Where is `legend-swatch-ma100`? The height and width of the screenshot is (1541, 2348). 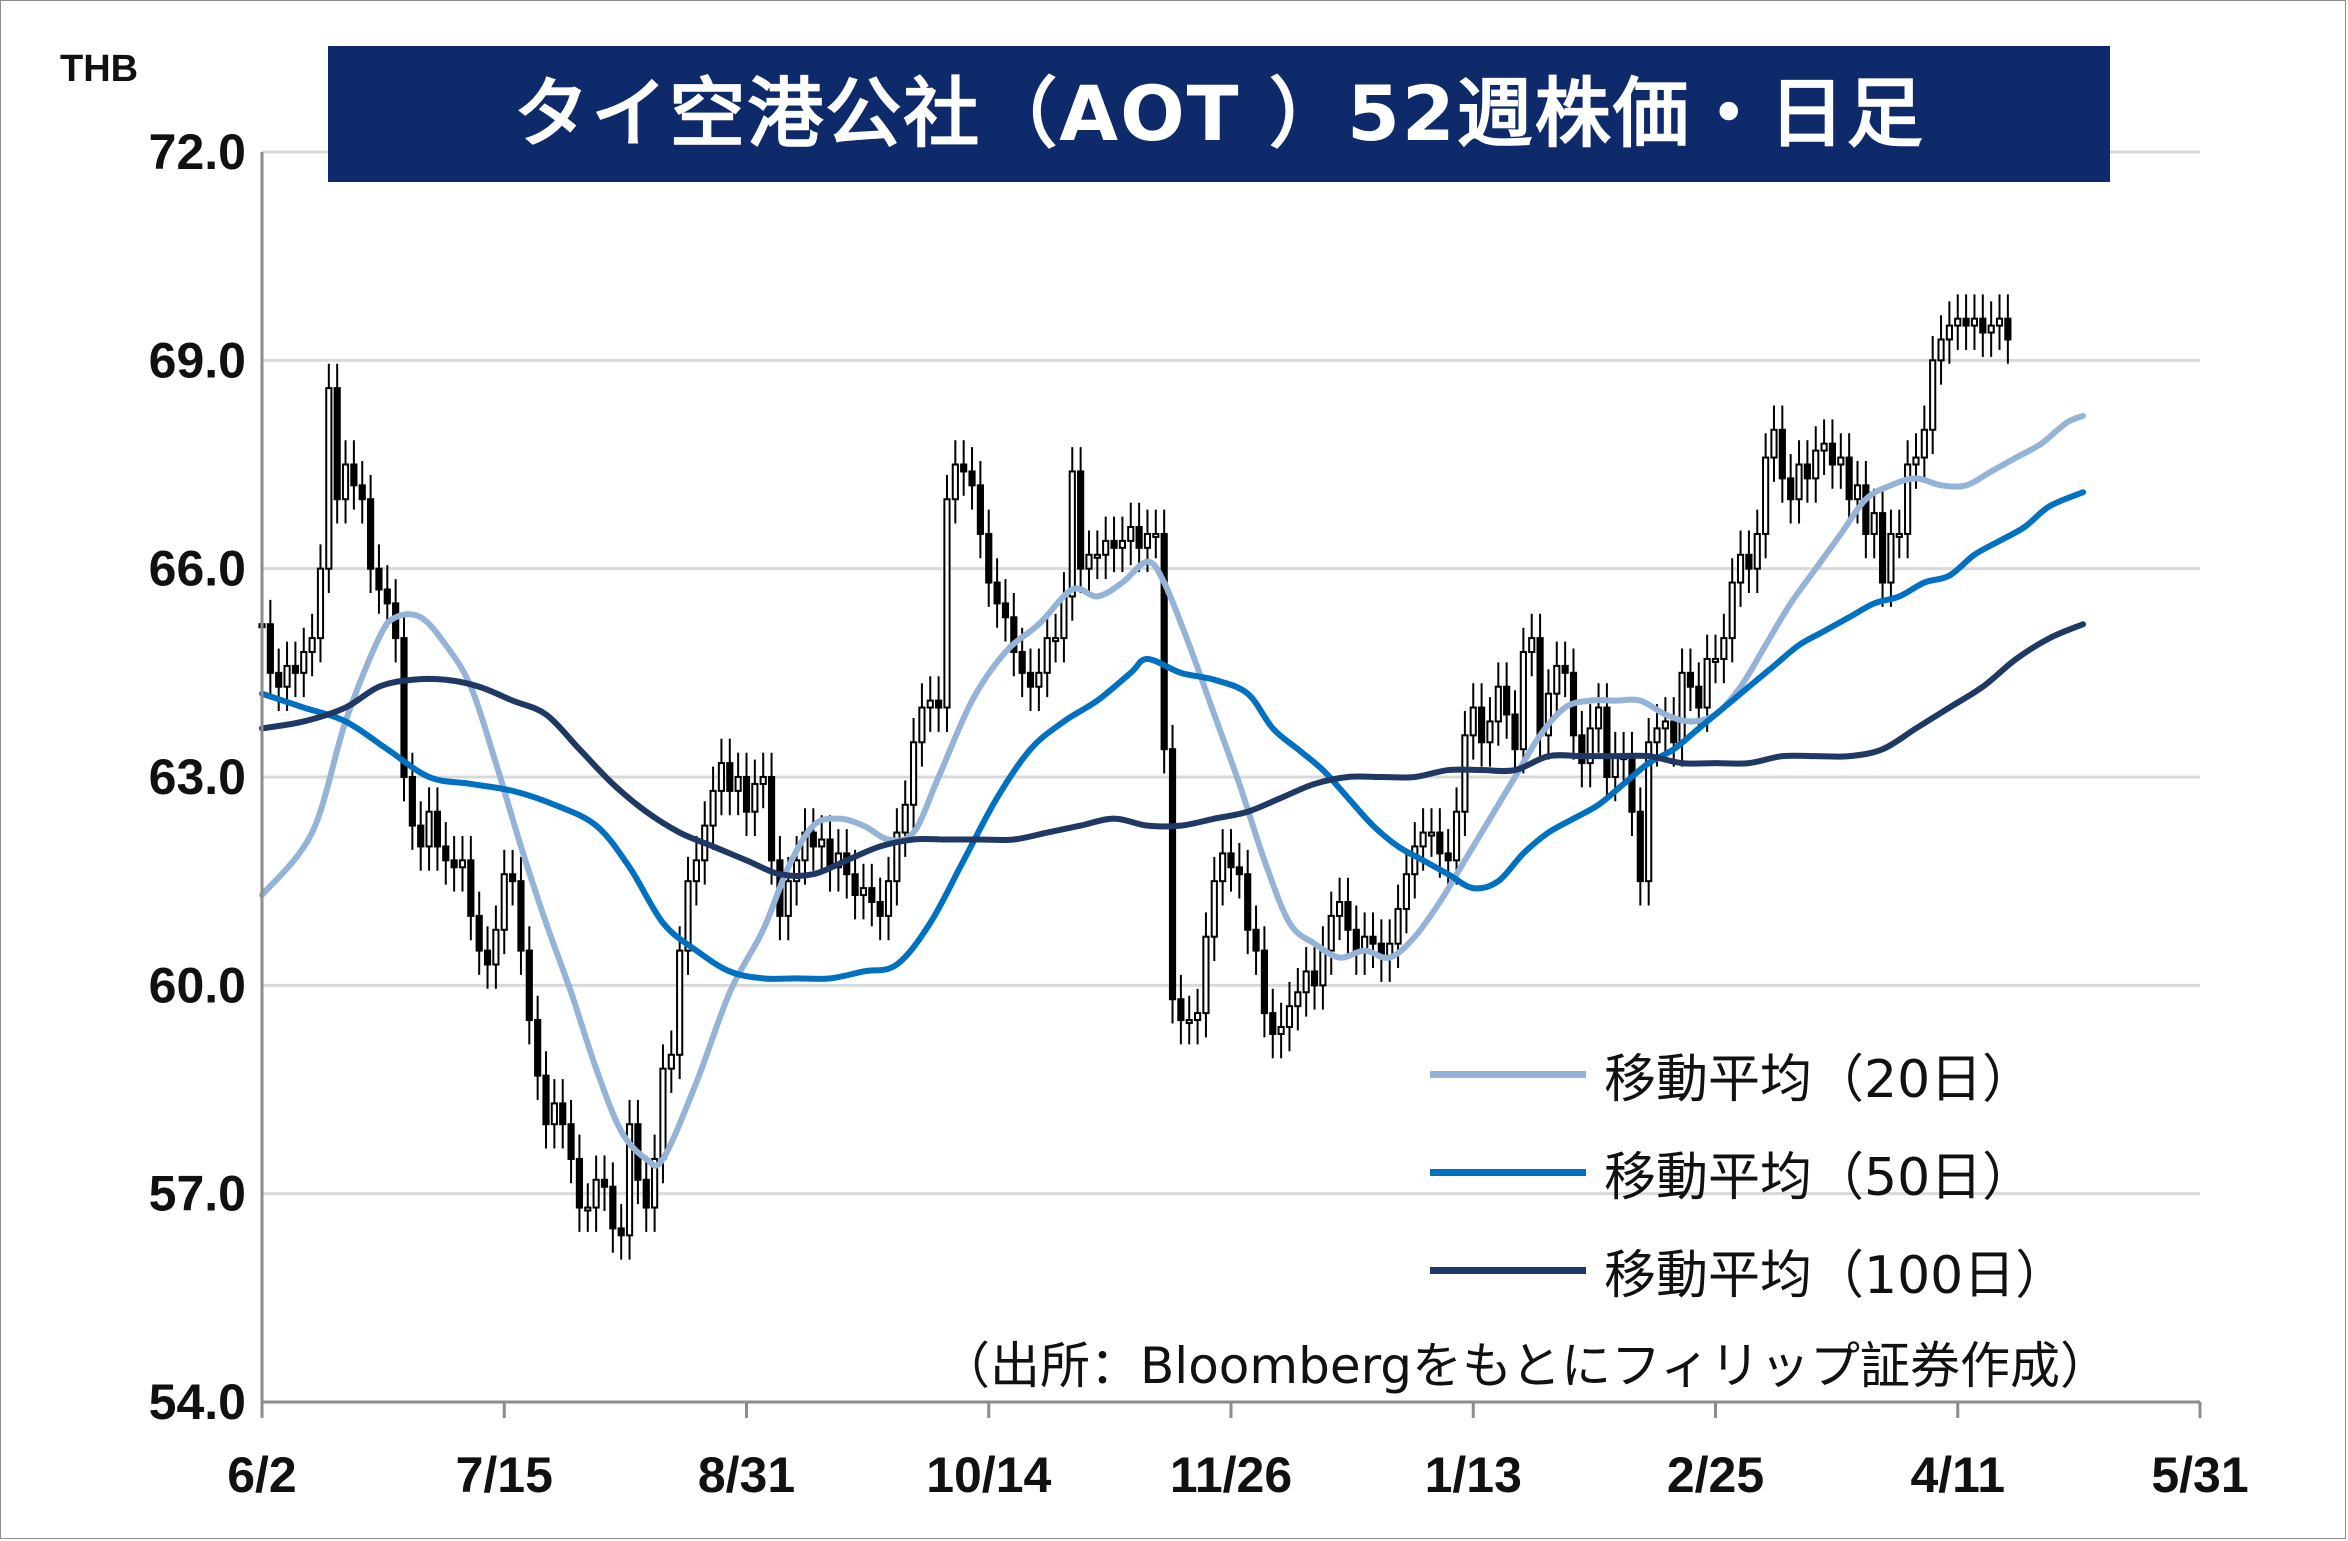 legend-swatch-ma100 is located at coordinates (1508, 1270).